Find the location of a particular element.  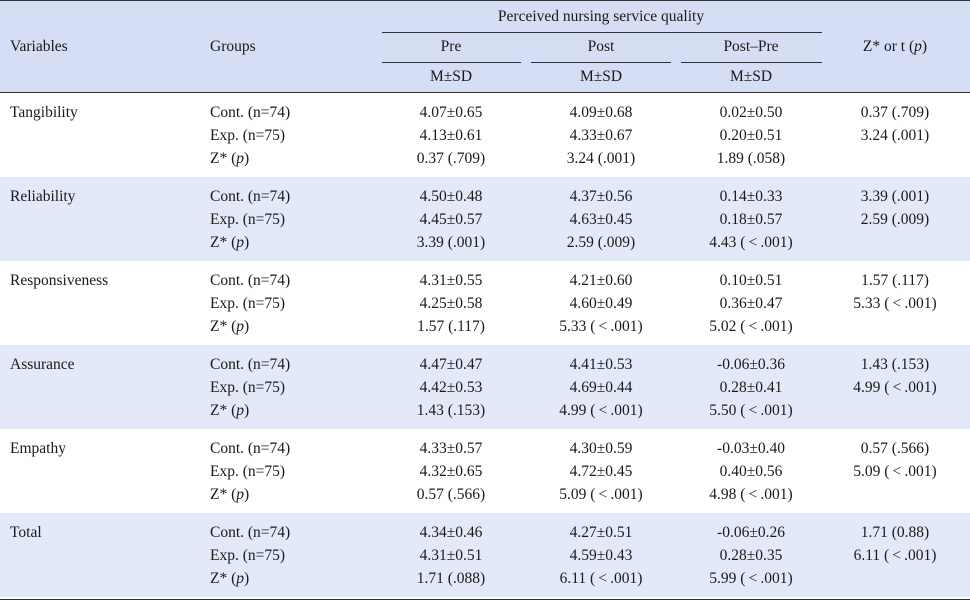

pre-value: 4.42±0.53 is located at coordinates (451, 387).